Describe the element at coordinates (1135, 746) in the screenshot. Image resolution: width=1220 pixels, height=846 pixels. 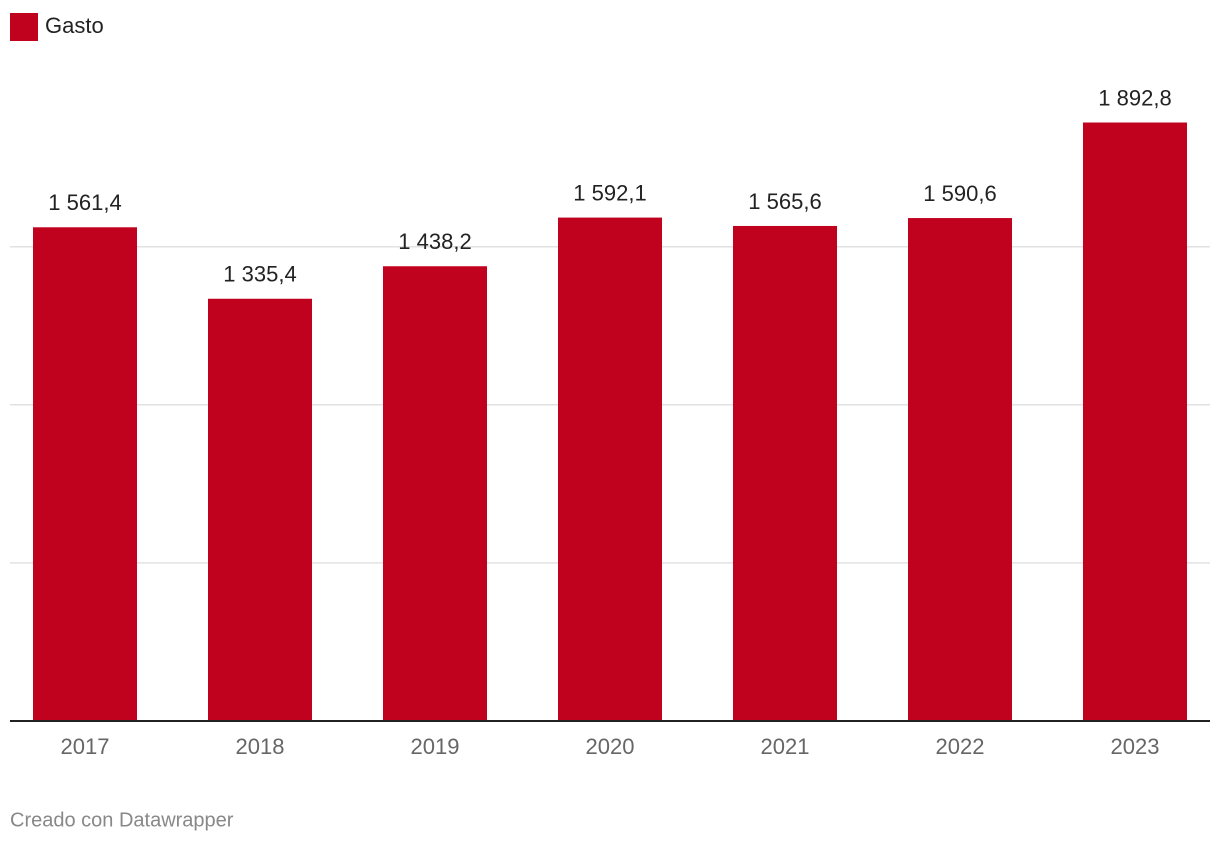
I see `x-tick-label: 2023` at that location.